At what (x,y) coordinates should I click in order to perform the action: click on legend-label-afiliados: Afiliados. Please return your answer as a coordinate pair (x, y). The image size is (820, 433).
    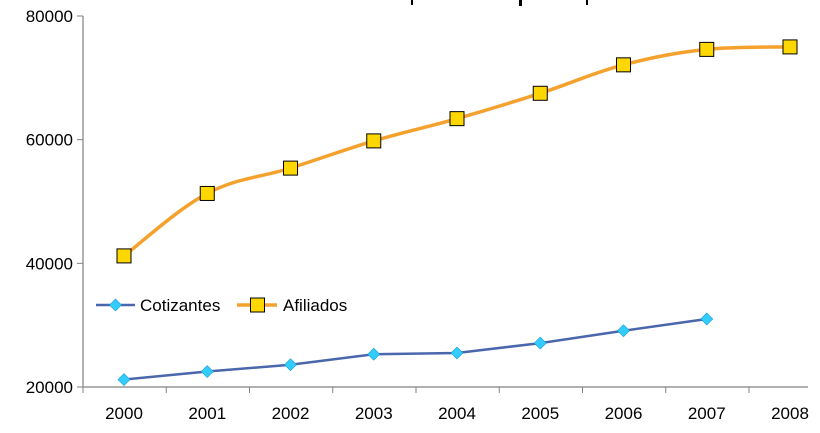
    Looking at the image, I should click on (315, 305).